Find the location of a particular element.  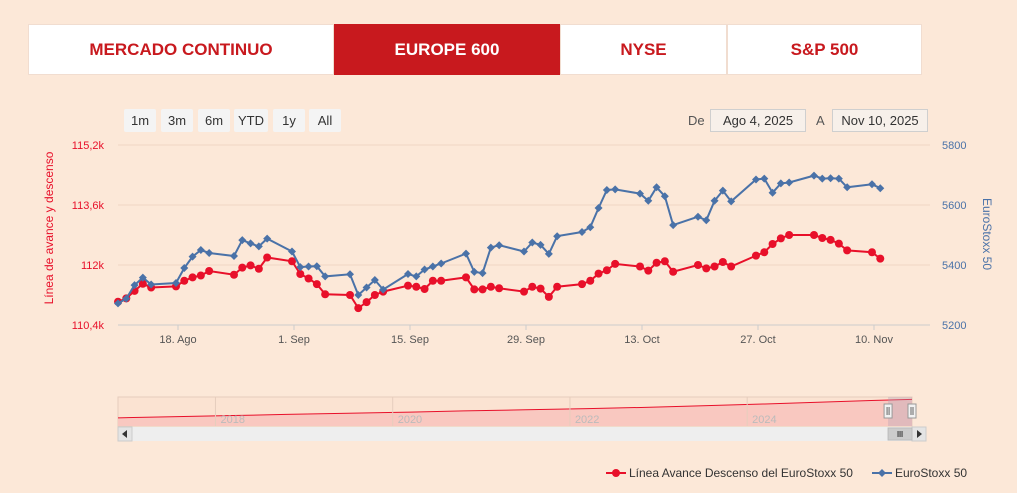

legend-item-blue: EuroStoxx 50 is located at coordinates (919, 473).